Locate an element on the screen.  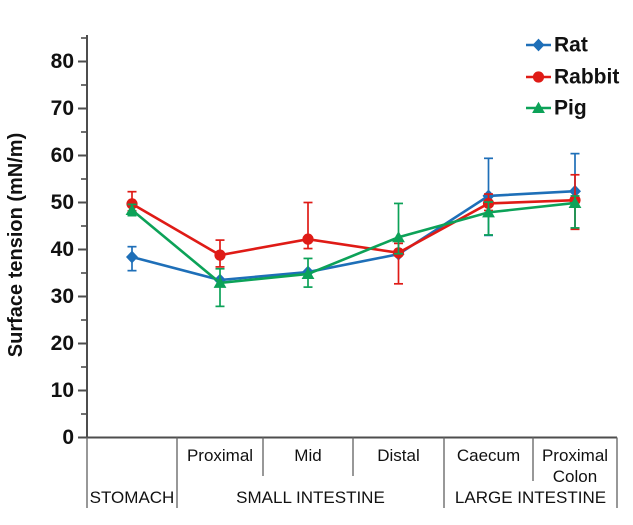
y-axis-tick-label: 0 is located at coordinates (68, 437).